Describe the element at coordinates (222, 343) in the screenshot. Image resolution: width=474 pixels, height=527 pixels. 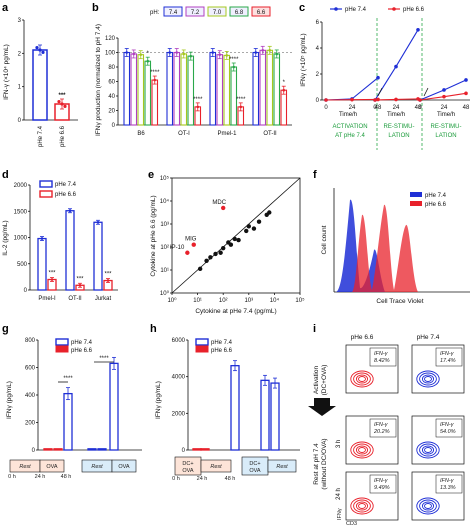
I see `panel-h-legend-7-4-label: pHe 7.4` at that location.